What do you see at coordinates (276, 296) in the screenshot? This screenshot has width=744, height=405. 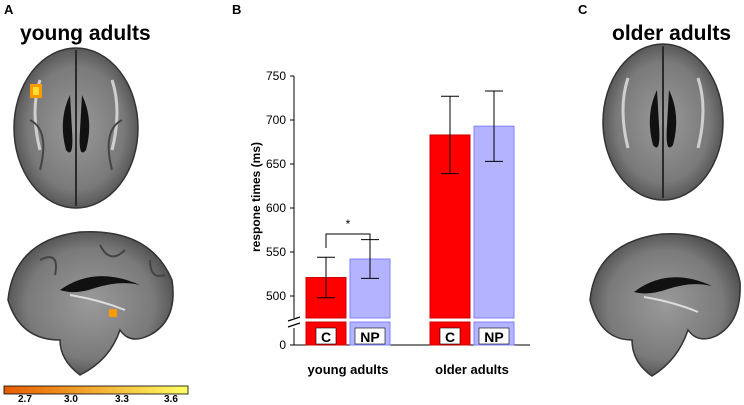 I see `y-tick-label: 500` at bounding box center [276, 296].